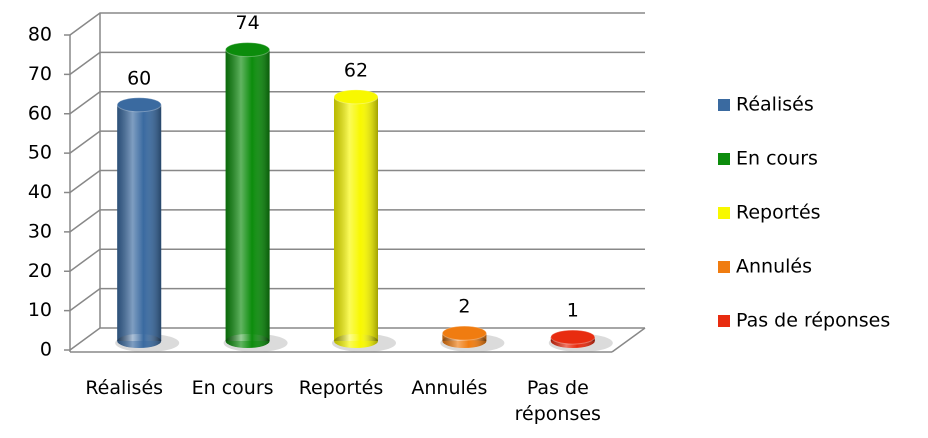 The image size is (928, 438). What do you see at coordinates (774, 267) in the screenshot?
I see `legend-label: Annulés` at bounding box center [774, 267].